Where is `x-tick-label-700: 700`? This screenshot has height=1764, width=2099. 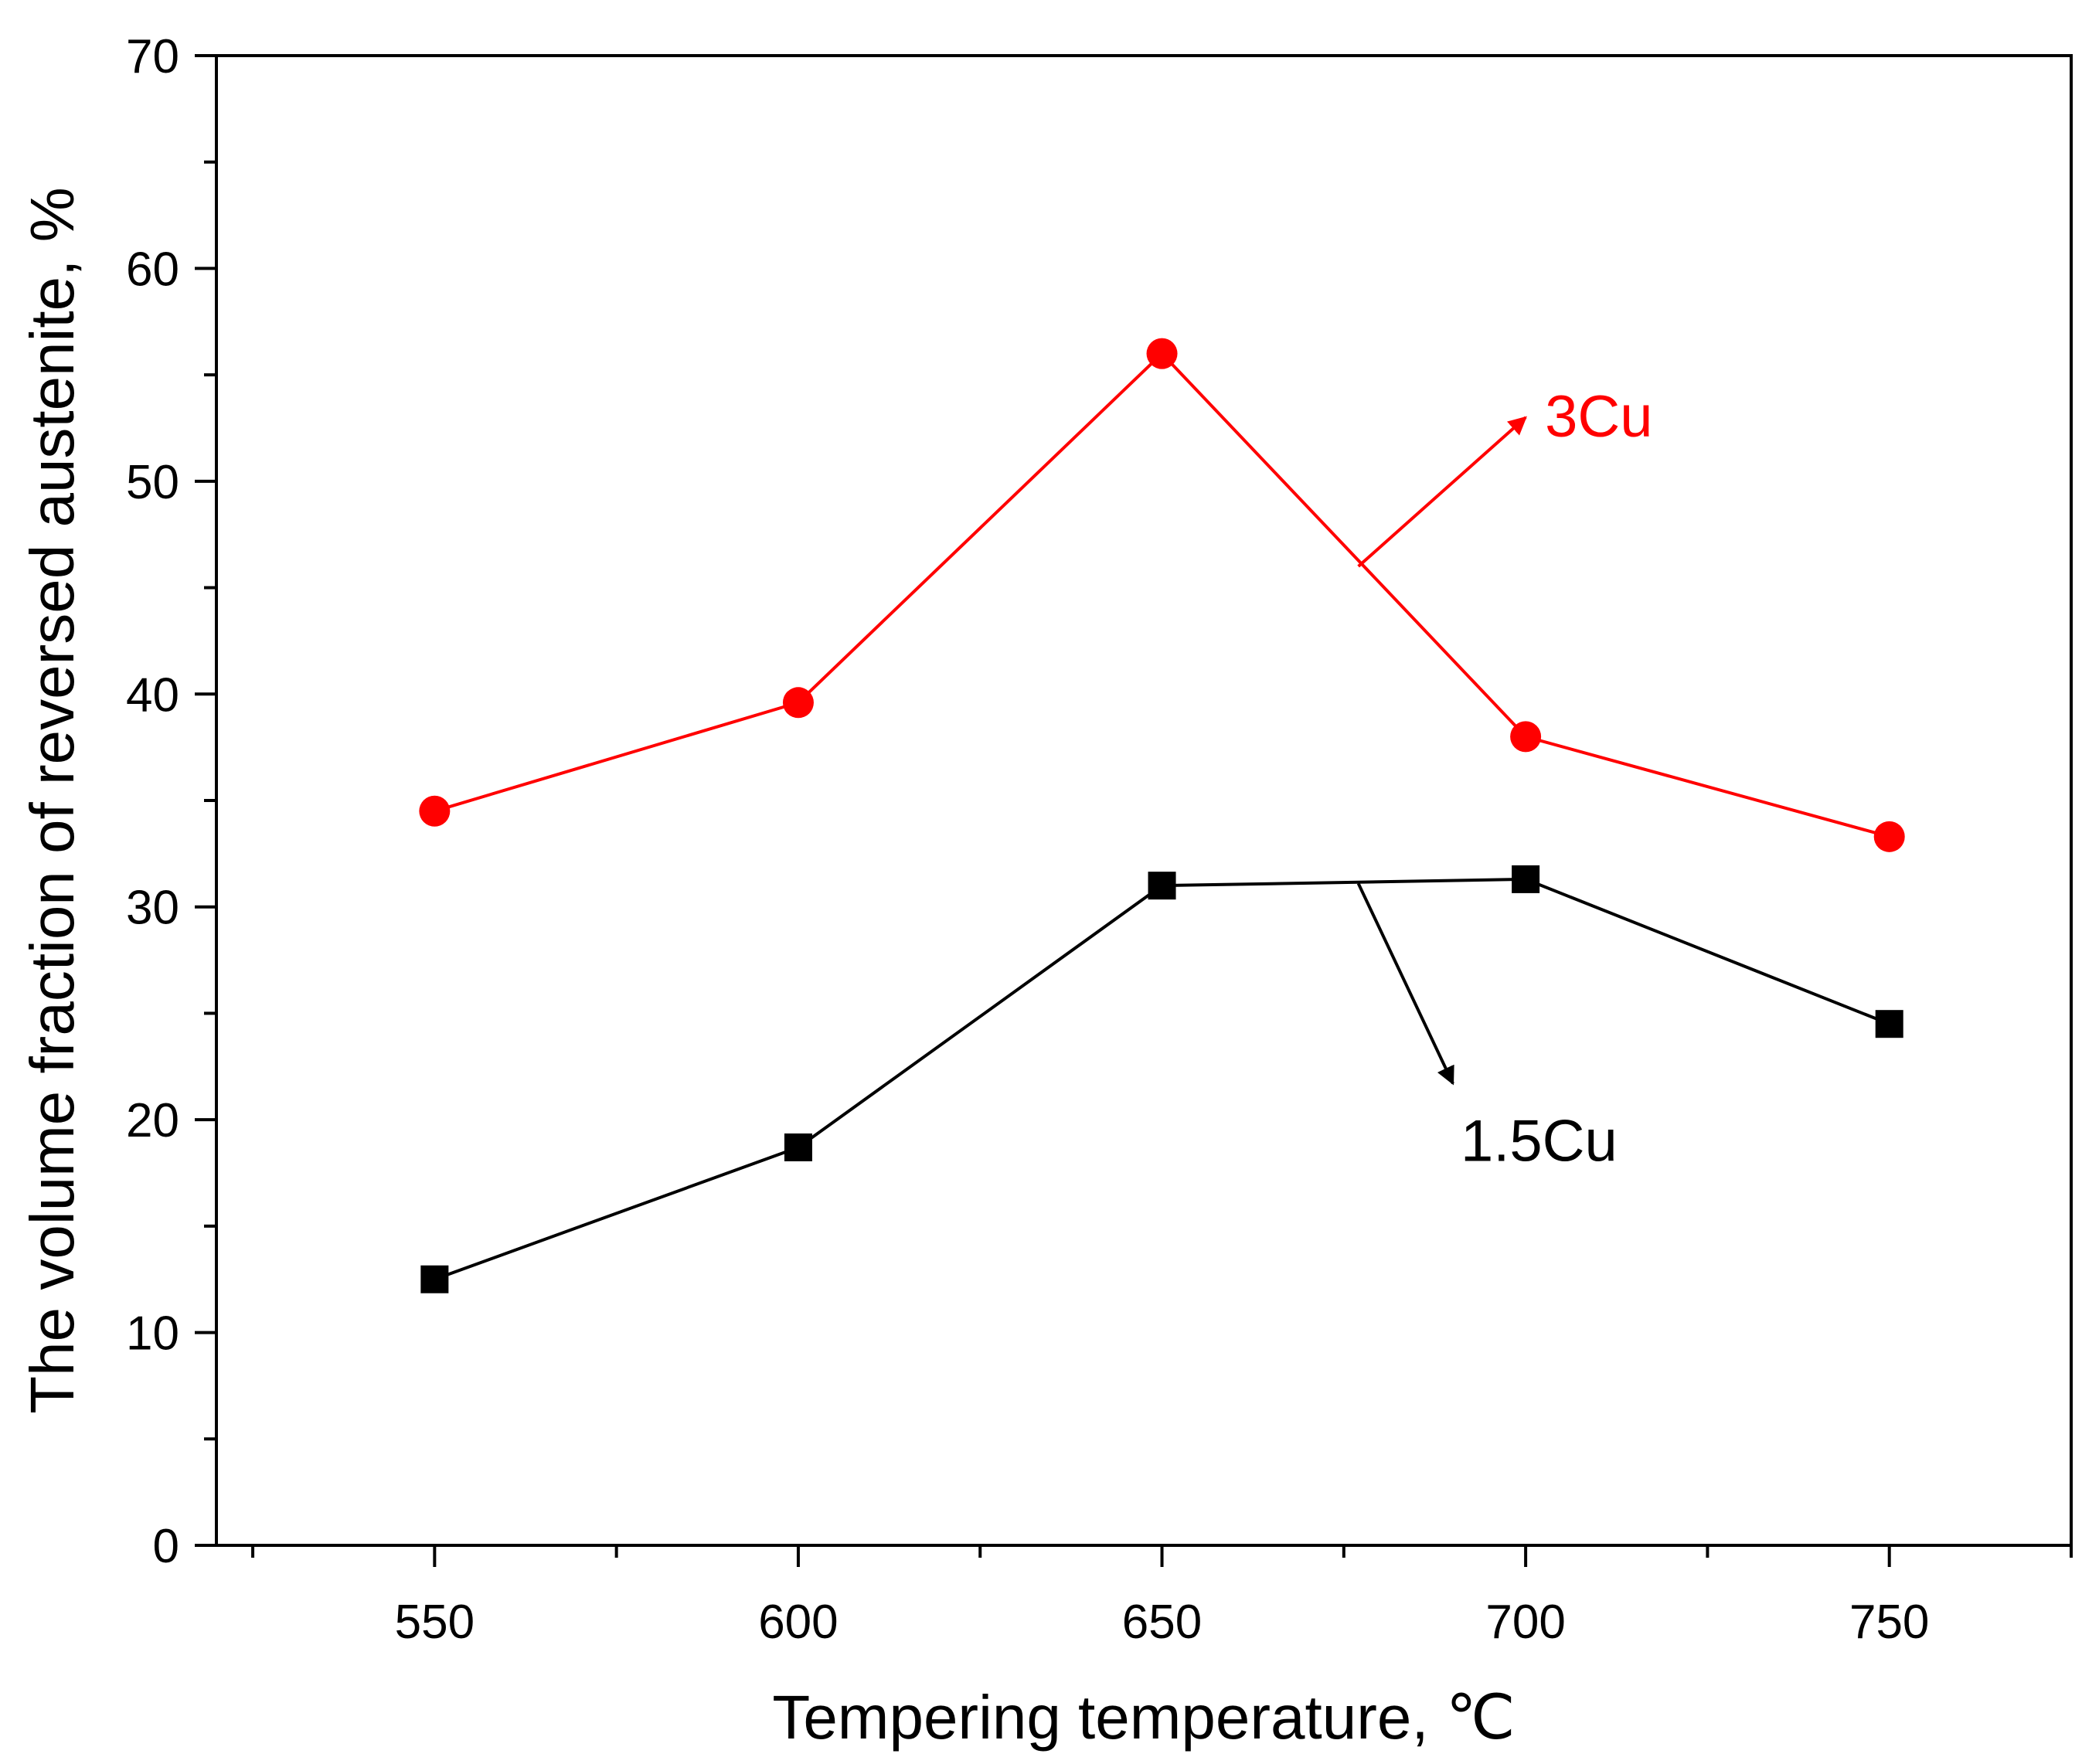 x-tick-label-700: 700 is located at coordinates (1525, 1622).